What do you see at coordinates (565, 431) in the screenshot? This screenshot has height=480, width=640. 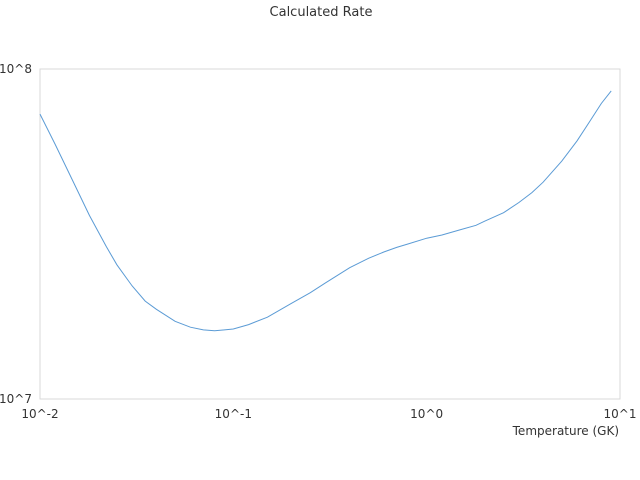 I see `x-axis-label: Temperature (GK)` at bounding box center [565, 431].